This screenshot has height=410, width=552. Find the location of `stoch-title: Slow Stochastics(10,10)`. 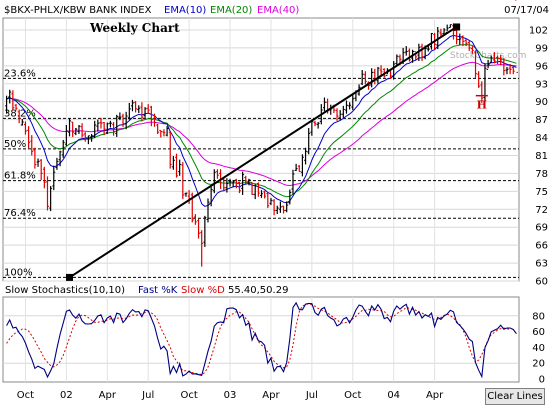

stoch-title: Slow Stochastics(10,10) is located at coordinates (65, 290).